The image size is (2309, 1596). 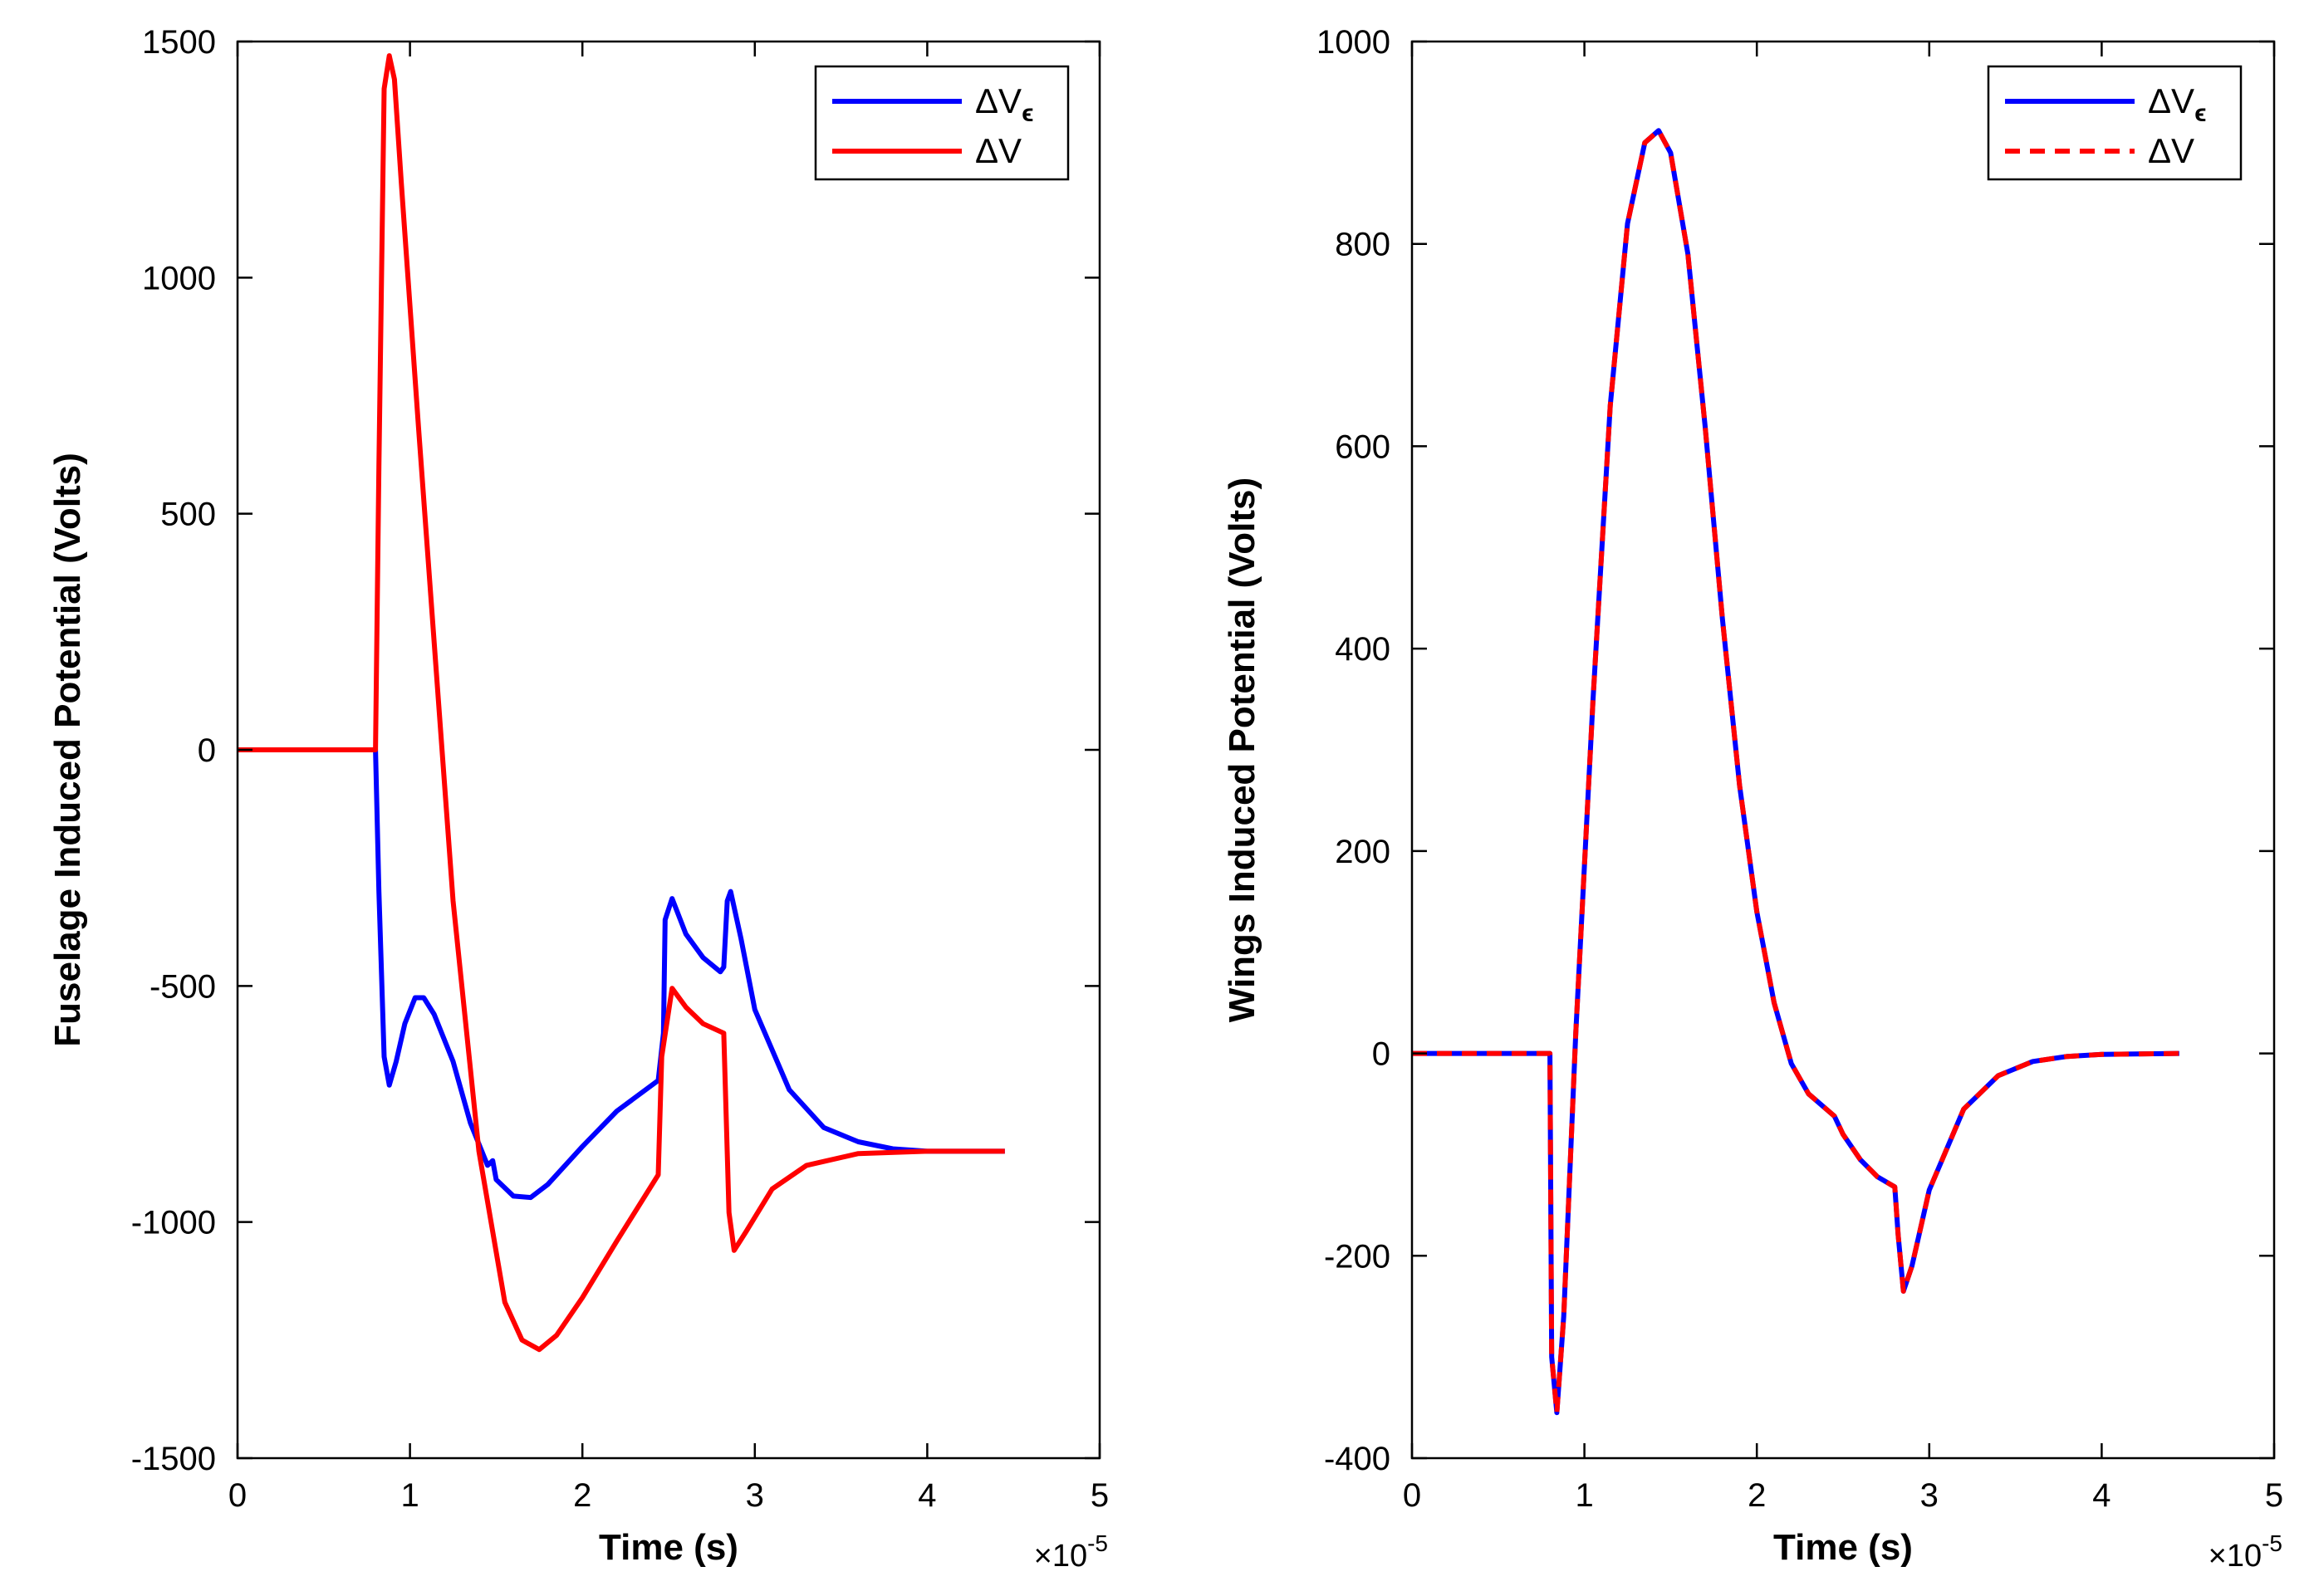 What do you see at coordinates (1357, 1459) in the screenshot?
I see `y-tick-label: -400` at bounding box center [1357, 1459].